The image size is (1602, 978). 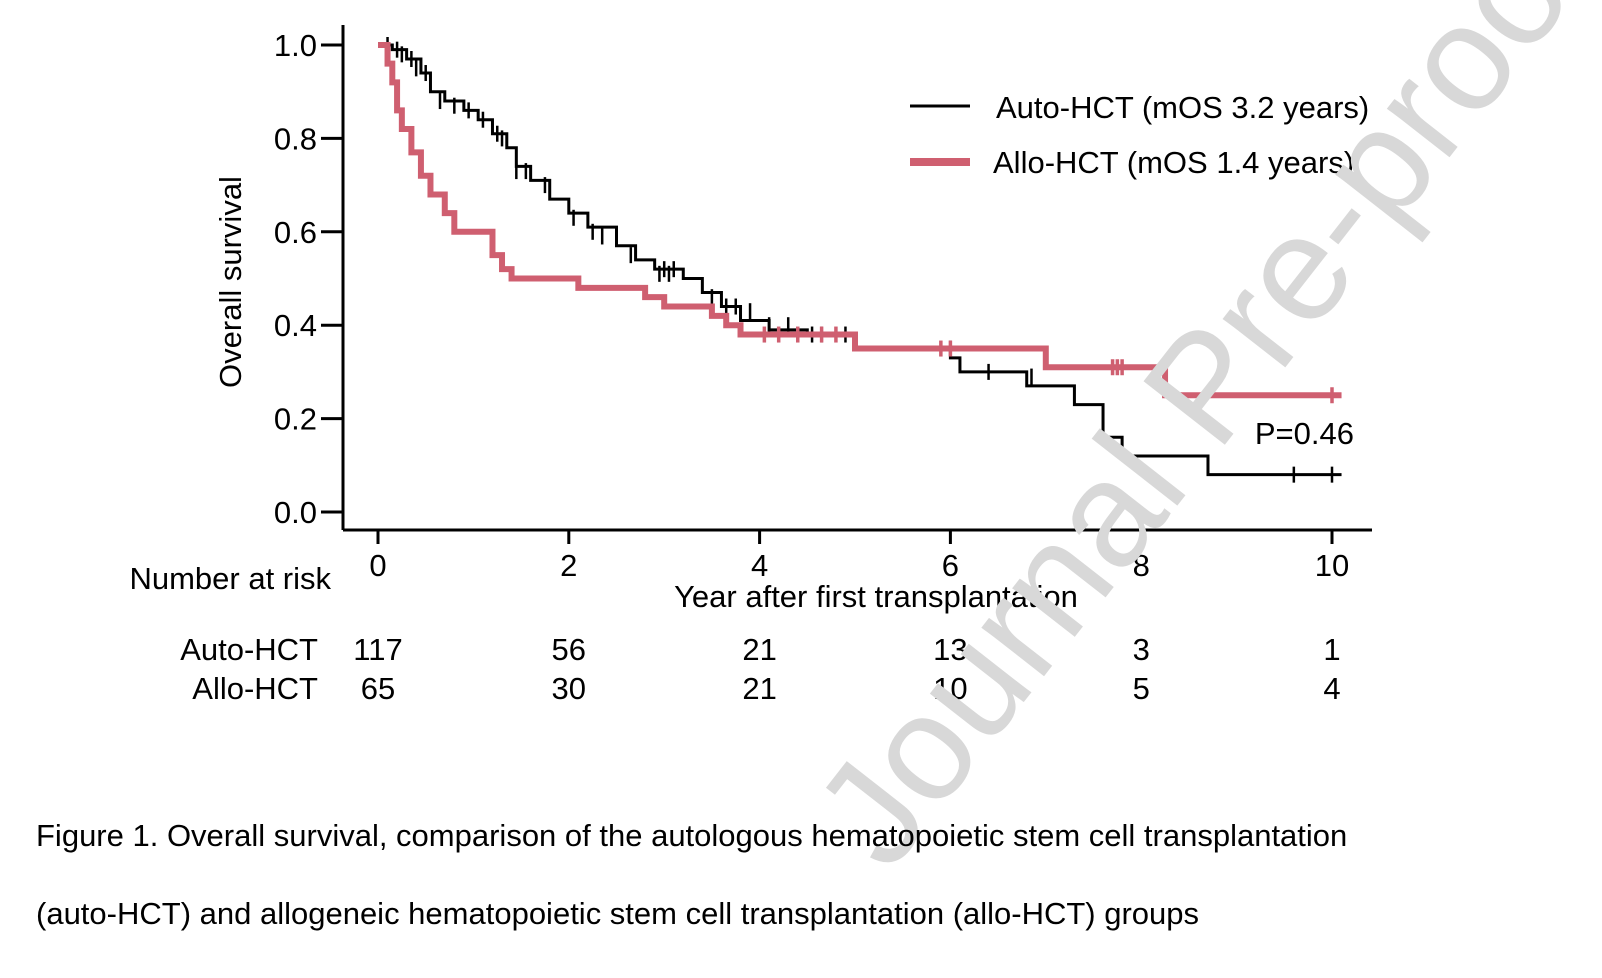 I want to click on risk-value: 4, so click(x=1331, y=688).